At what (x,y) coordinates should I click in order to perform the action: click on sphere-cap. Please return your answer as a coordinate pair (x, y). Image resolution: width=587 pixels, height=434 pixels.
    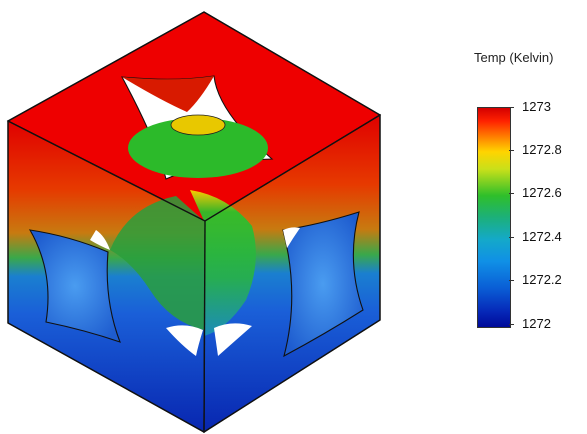
    Looking at the image, I should click on (198, 148).